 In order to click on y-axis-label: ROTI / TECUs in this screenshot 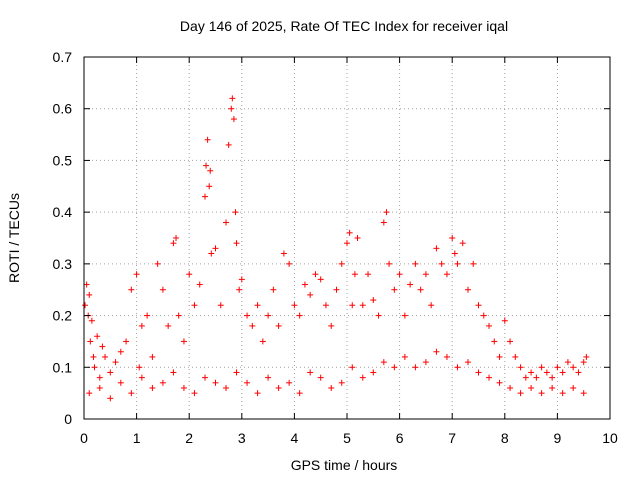, I will do `click(14, 238)`.